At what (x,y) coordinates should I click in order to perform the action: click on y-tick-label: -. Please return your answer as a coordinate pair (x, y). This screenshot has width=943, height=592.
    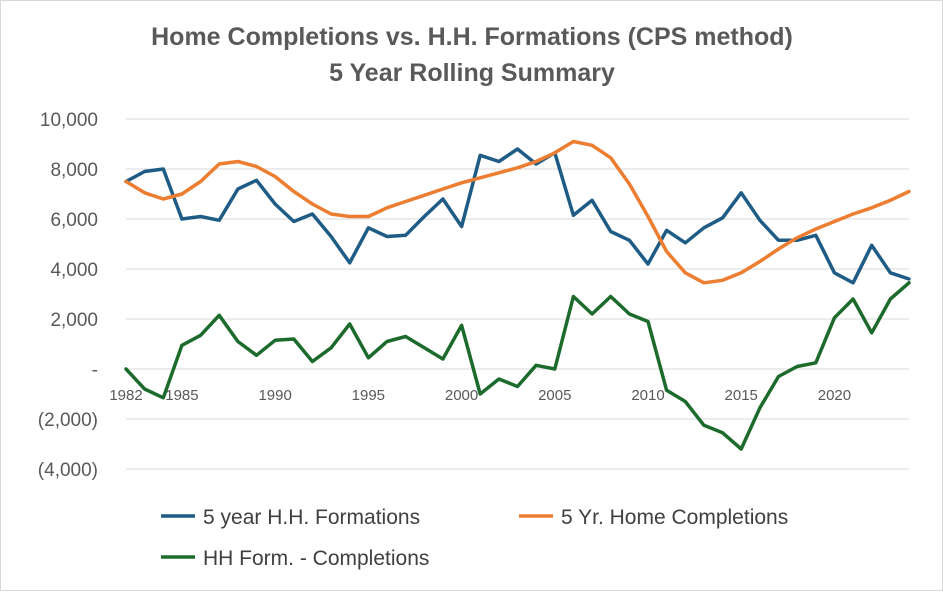
    Looking at the image, I should click on (95, 370).